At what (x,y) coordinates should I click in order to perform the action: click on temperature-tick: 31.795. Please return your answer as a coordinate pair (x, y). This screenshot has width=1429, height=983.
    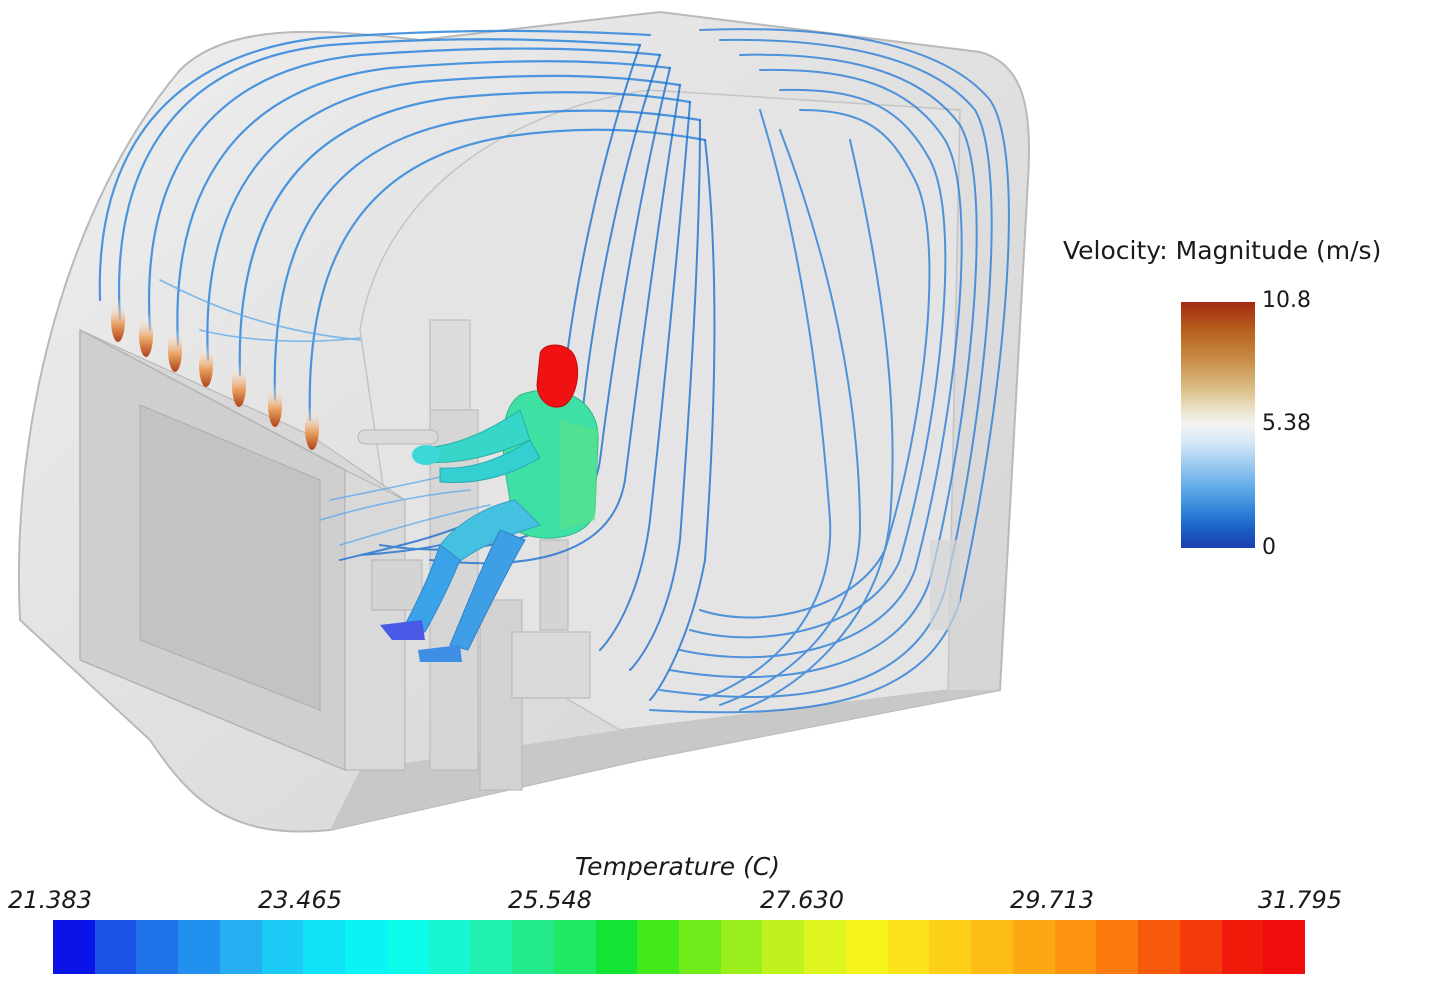
    Looking at the image, I should click on (1300, 900).